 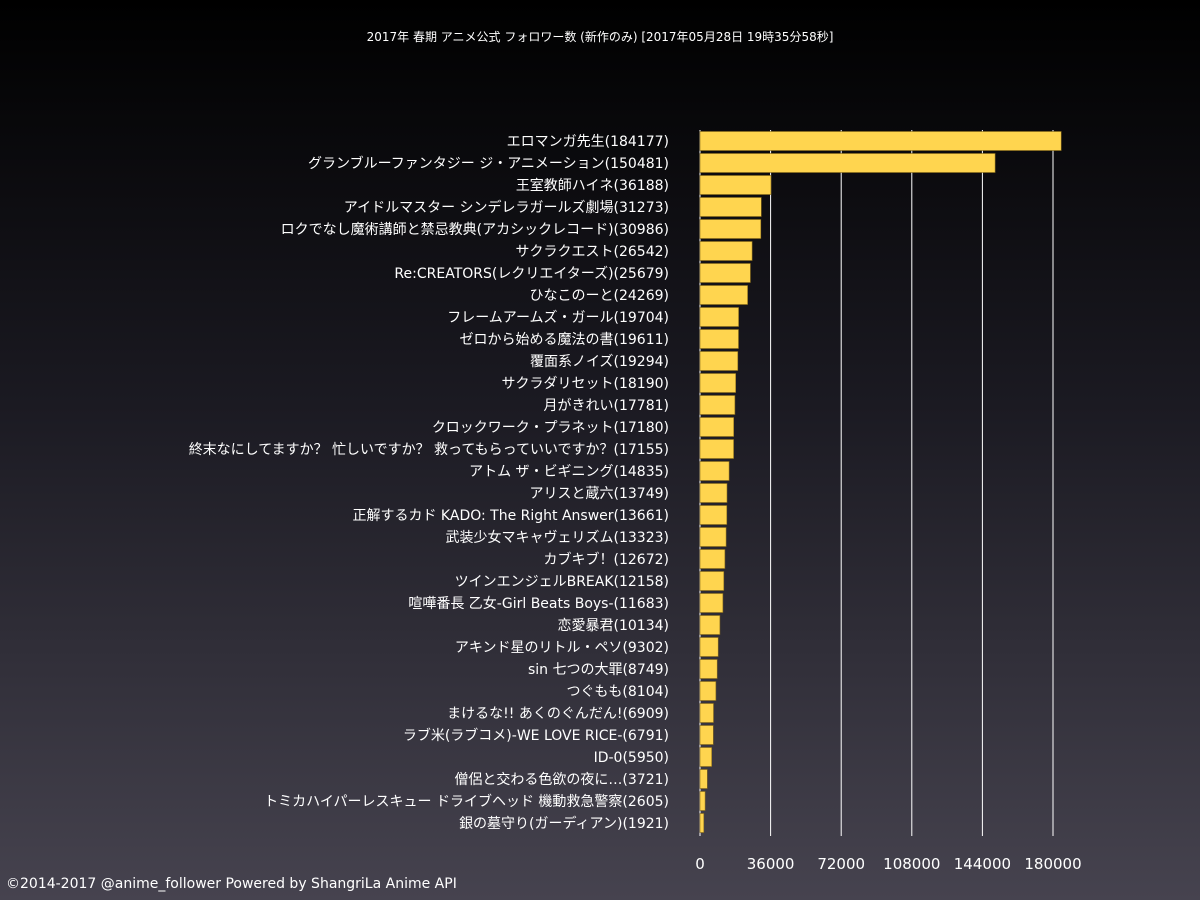 What do you see at coordinates (982, 864) in the screenshot?
I see `x-tick-label: 144000` at bounding box center [982, 864].